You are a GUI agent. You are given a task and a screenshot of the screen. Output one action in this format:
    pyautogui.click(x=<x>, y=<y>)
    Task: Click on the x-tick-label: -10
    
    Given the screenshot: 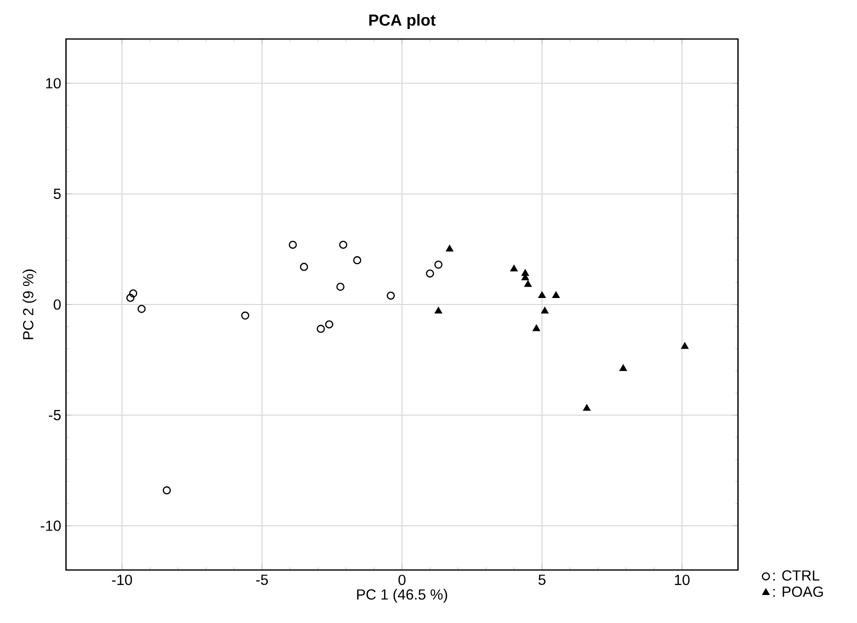 What is the action you would take?
    pyautogui.click(x=122, y=580)
    